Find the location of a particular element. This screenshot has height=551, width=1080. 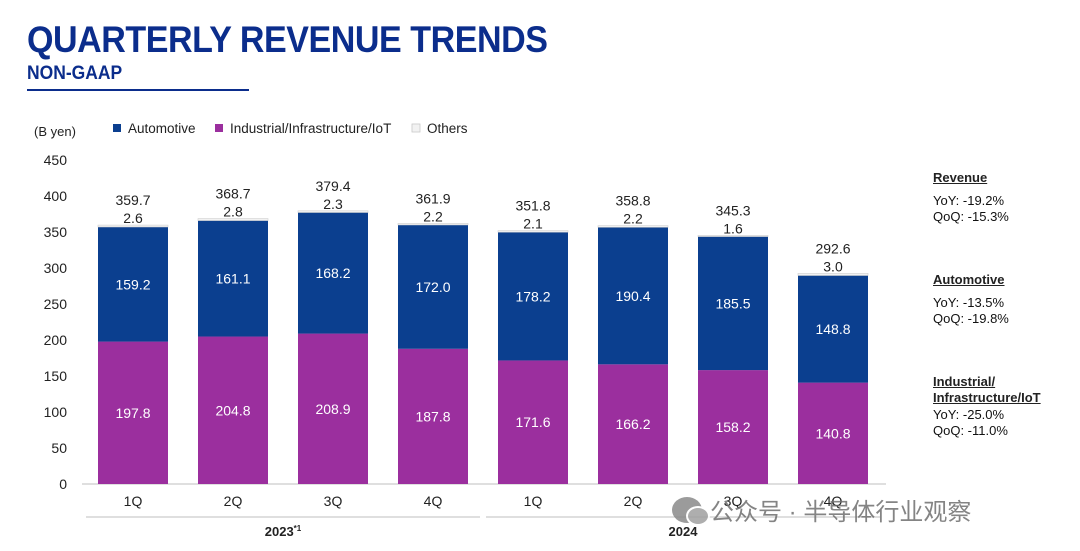

value-label-others: 2.3 is located at coordinates (333, 204).